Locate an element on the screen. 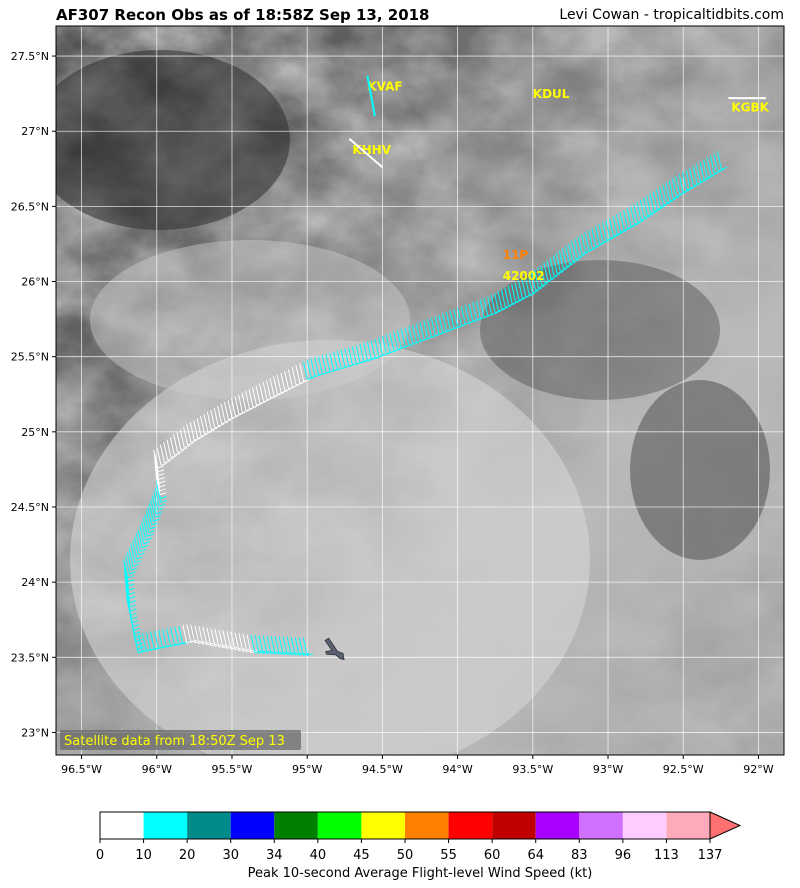 Image resolution: width=800 pixels, height=888 pixels. colorbar-tick-label: 50 is located at coordinates (405, 855).